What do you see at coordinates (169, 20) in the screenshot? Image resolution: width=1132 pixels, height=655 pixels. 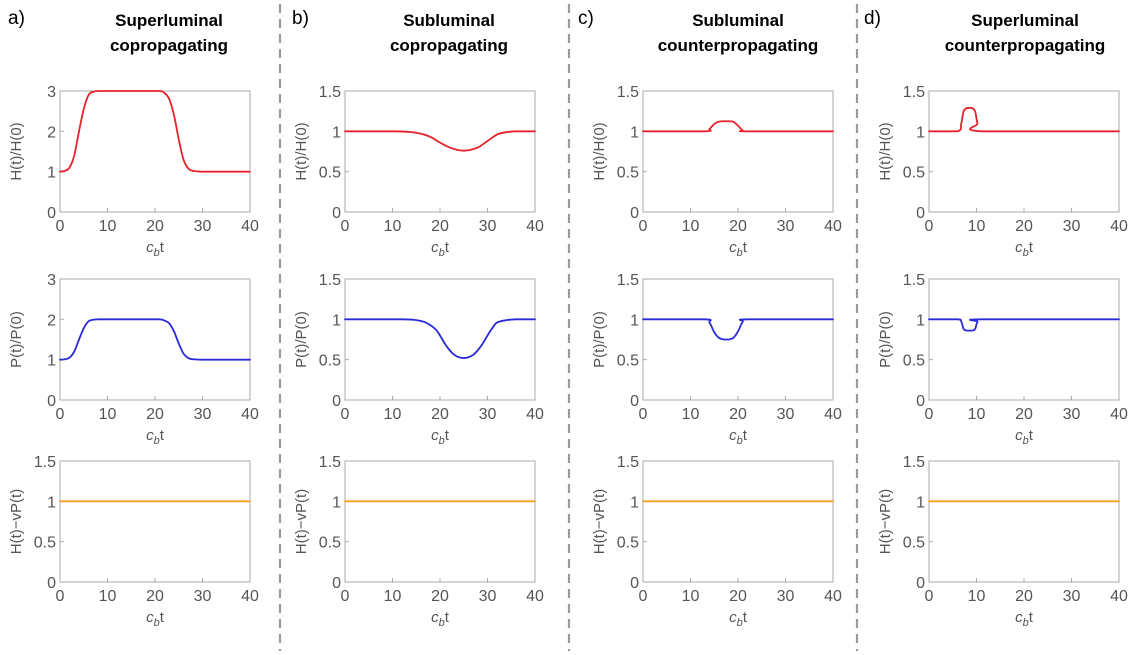 I see `panel-title-line1: Superluminal` at bounding box center [169, 20].